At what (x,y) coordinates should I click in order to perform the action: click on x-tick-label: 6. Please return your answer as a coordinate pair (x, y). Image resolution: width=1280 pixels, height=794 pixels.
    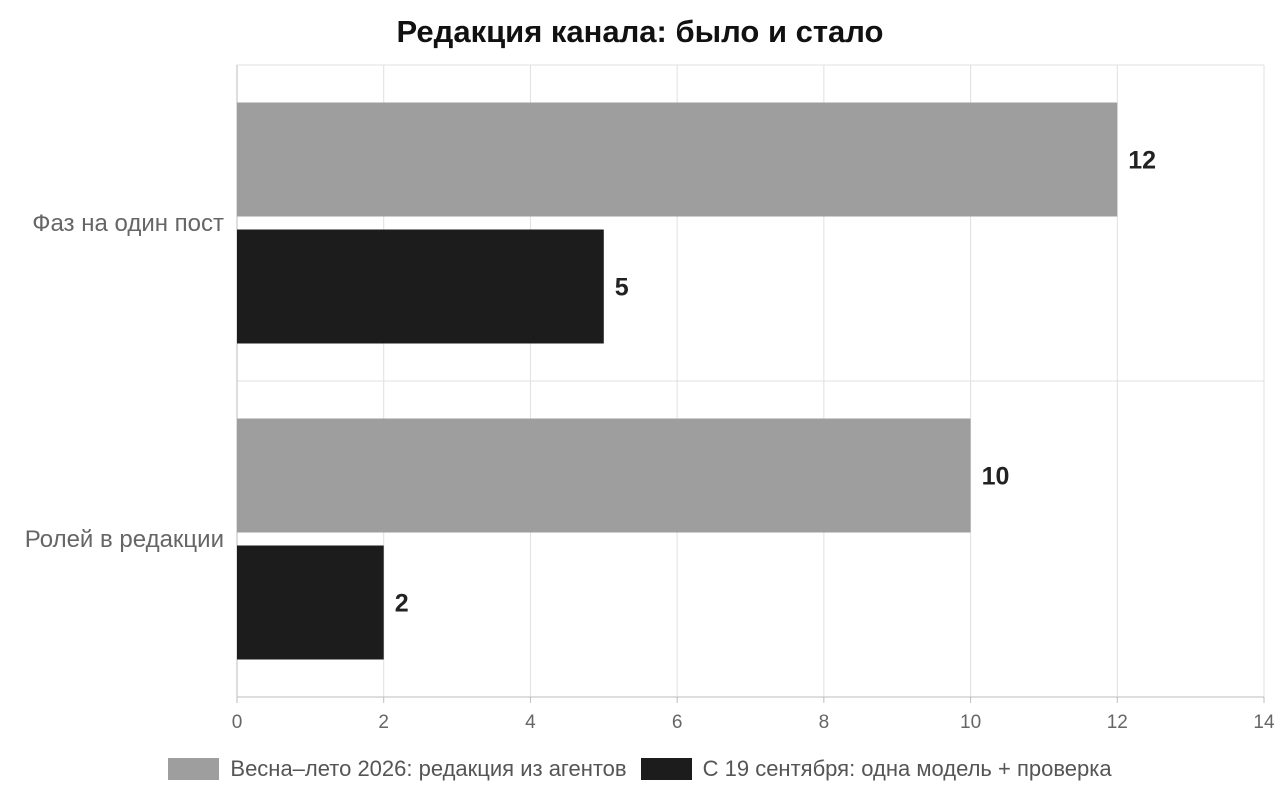
    Looking at the image, I should click on (677, 722).